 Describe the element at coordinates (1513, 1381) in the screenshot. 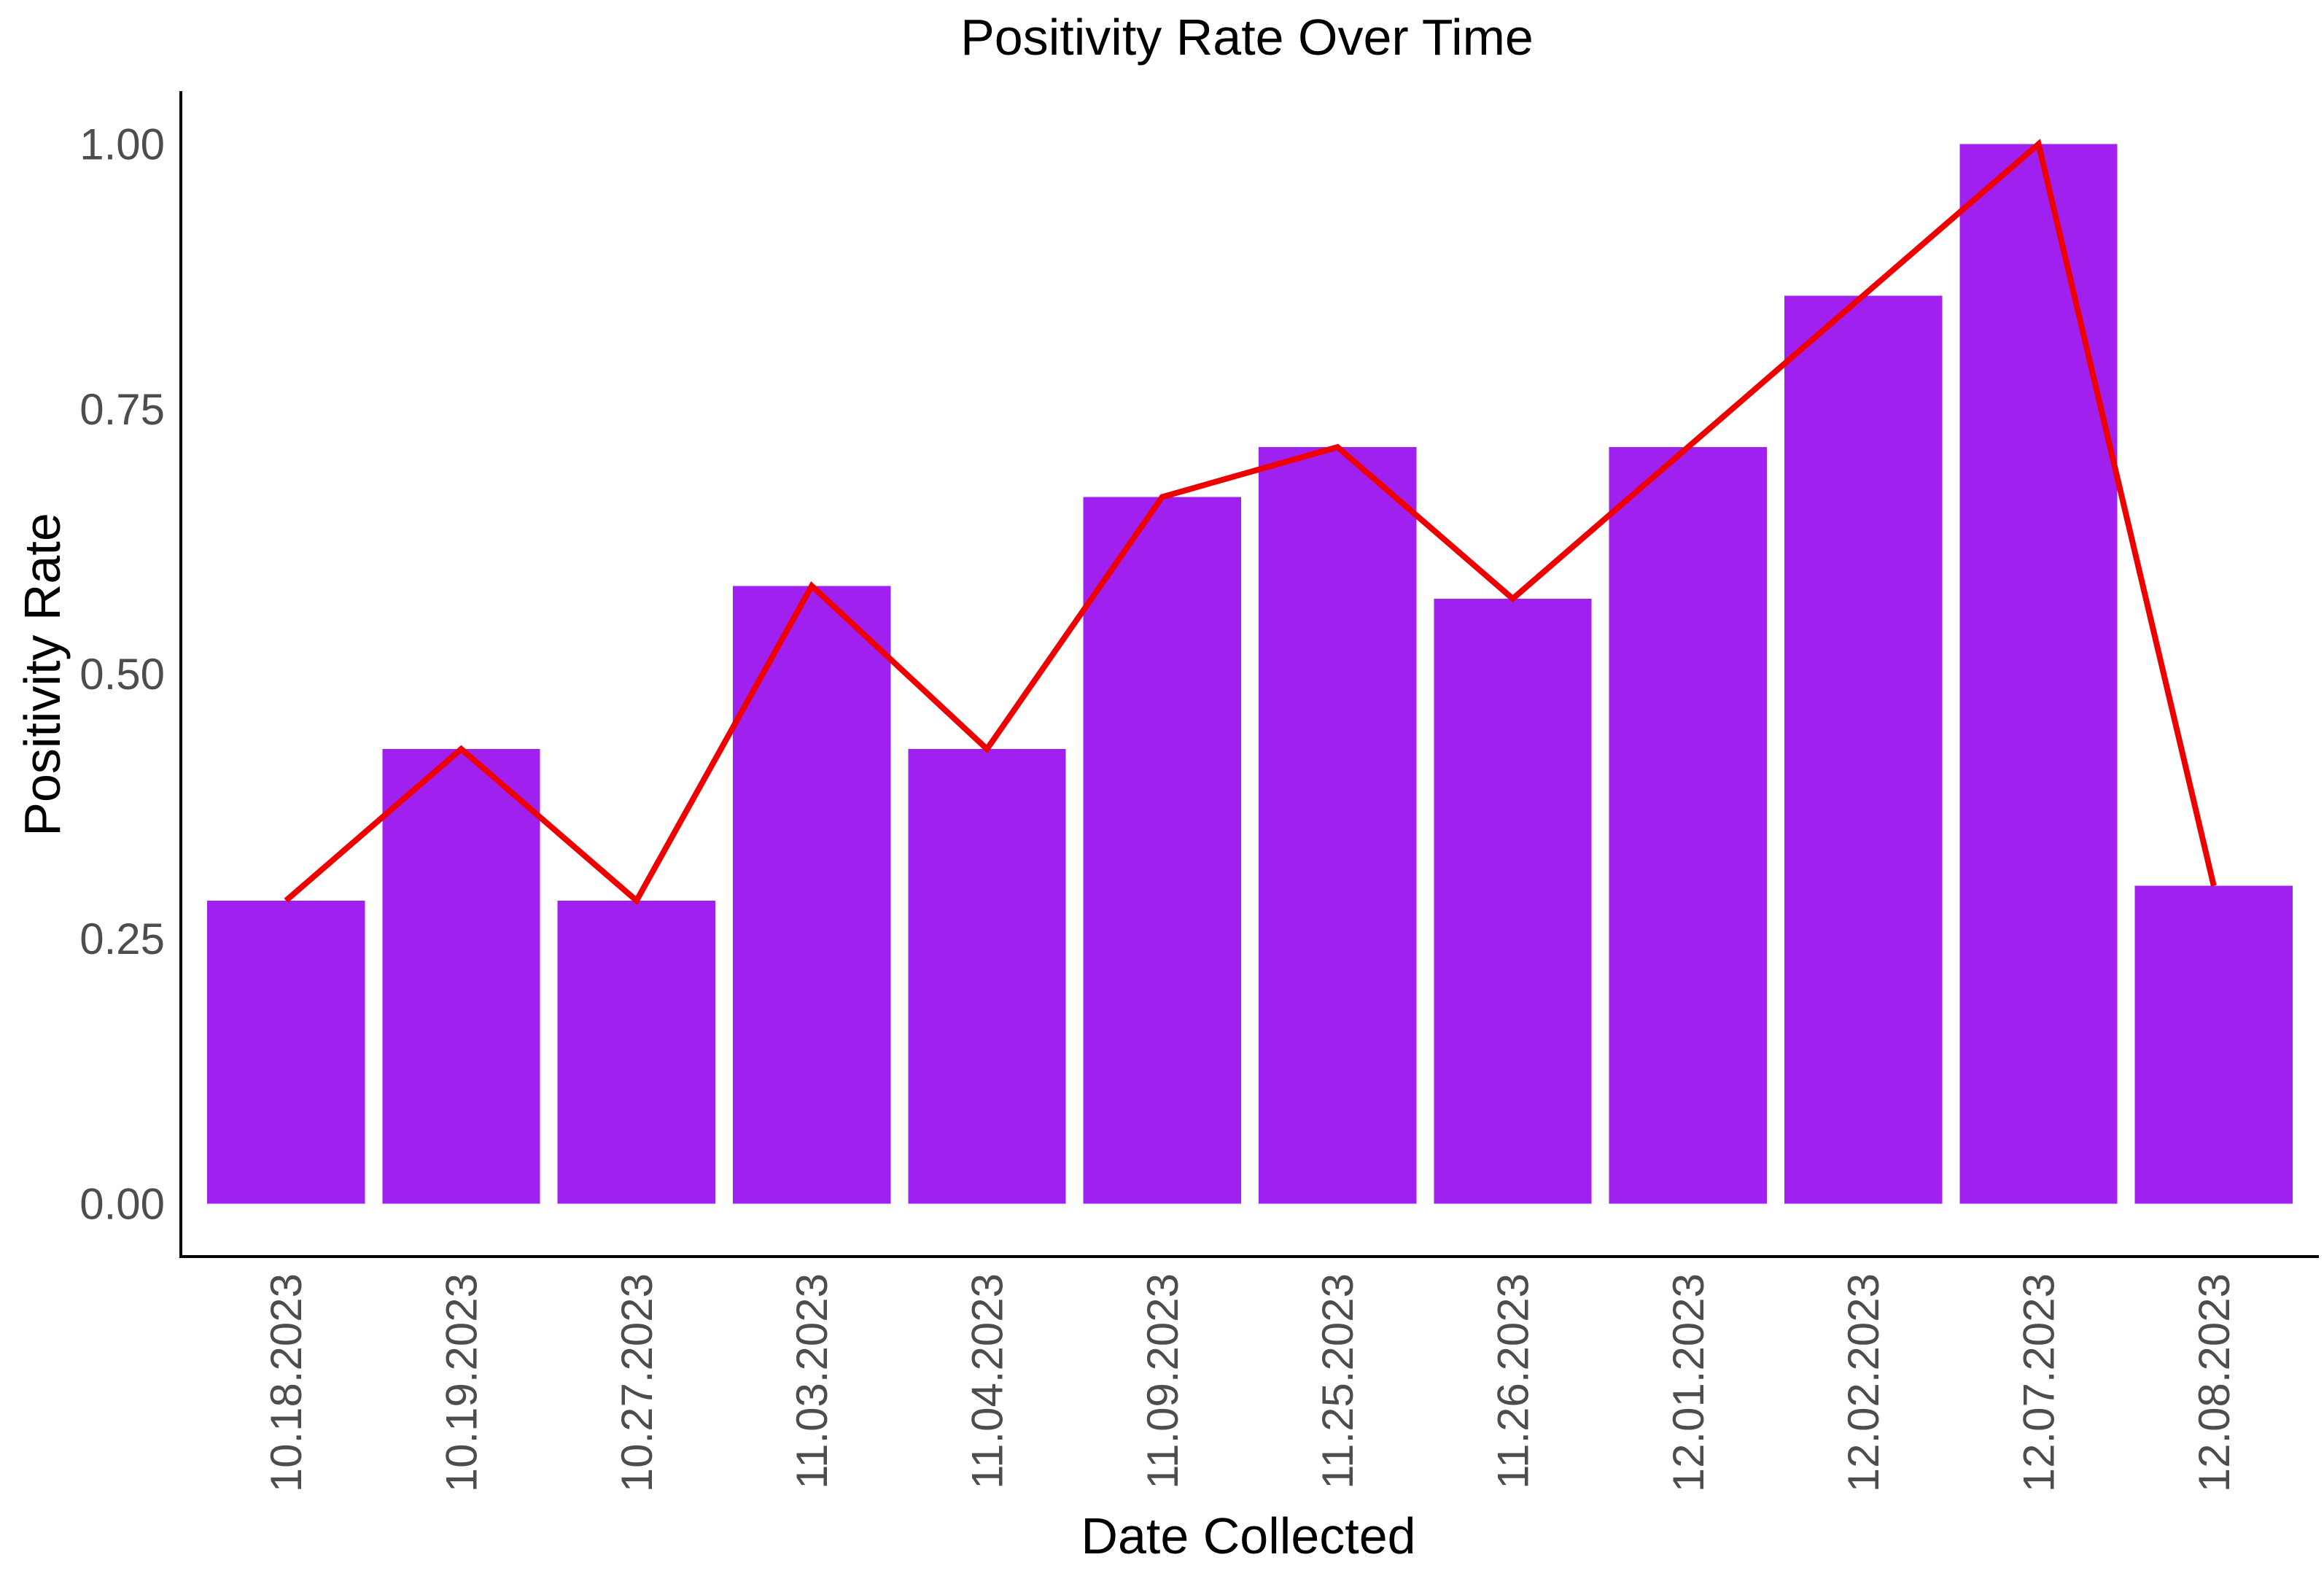

I see `x-tick-label: 11.26.2023` at that location.